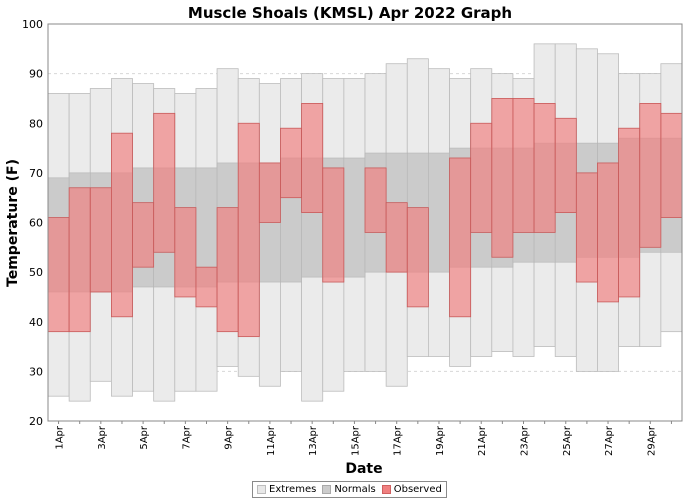 Image resolution: width=700 pixels, height=504 pixels. Describe the element at coordinates (36, 322) in the screenshot. I see `y-tick-label: 40` at that location.